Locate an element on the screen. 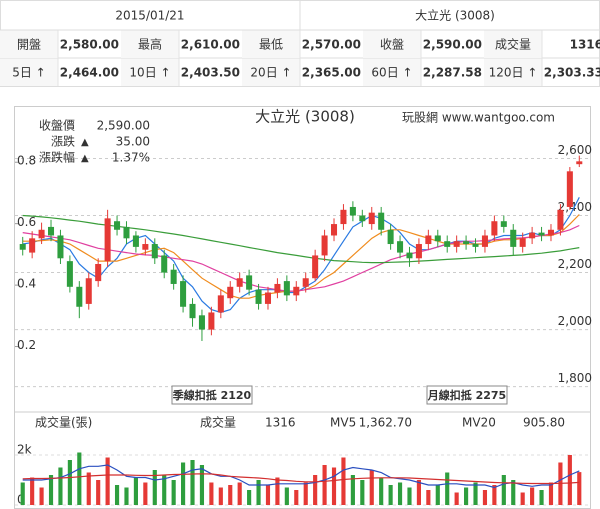 The image size is (600, 509). quote-label: 開盤 is located at coordinates (29, 45).